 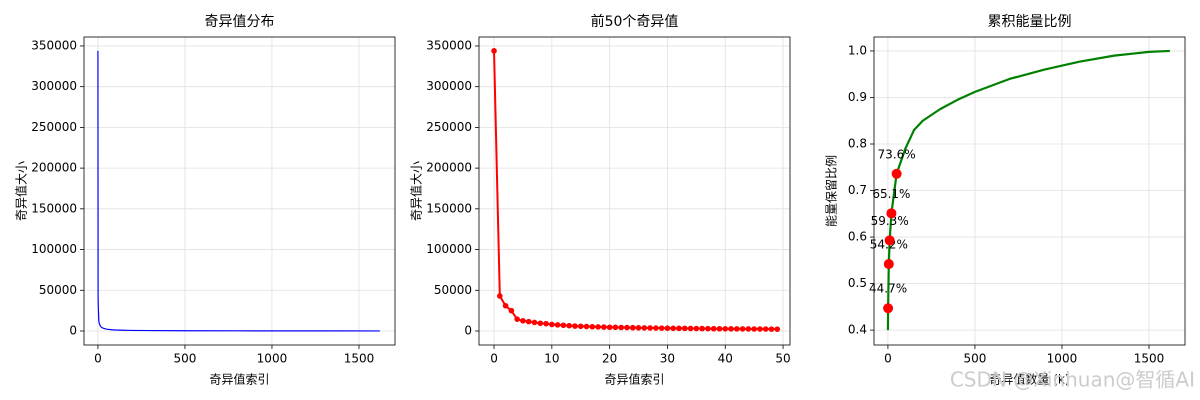 I want to click on y-tick-label: 1.0, so click(x=857, y=50).